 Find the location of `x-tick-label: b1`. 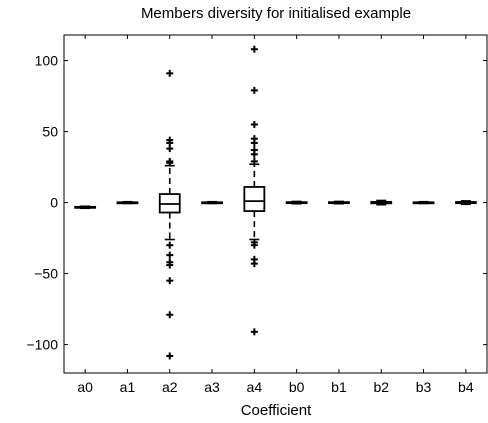

x-tick-label: b1 is located at coordinates (339, 387).